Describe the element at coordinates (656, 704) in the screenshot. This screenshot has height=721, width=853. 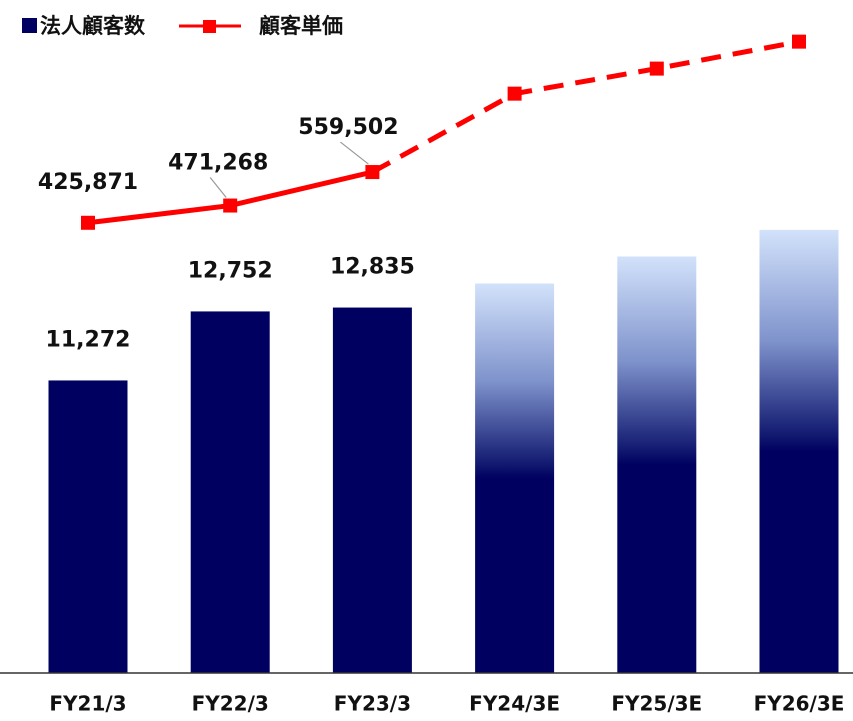
I see `x-tick-label: FY25/3E` at that location.